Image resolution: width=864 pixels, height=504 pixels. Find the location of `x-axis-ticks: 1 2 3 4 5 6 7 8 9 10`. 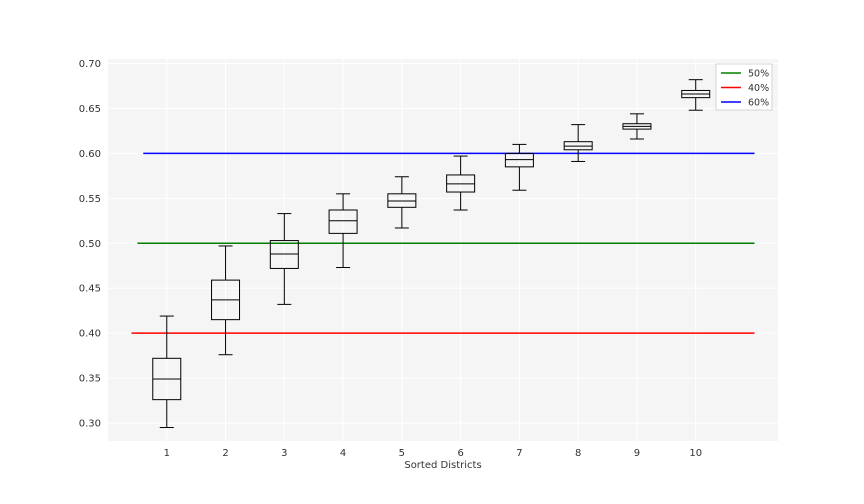

x-axis-ticks: 1 2 3 4 5 6 7 8 9 10 is located at coordinates (433, 453).